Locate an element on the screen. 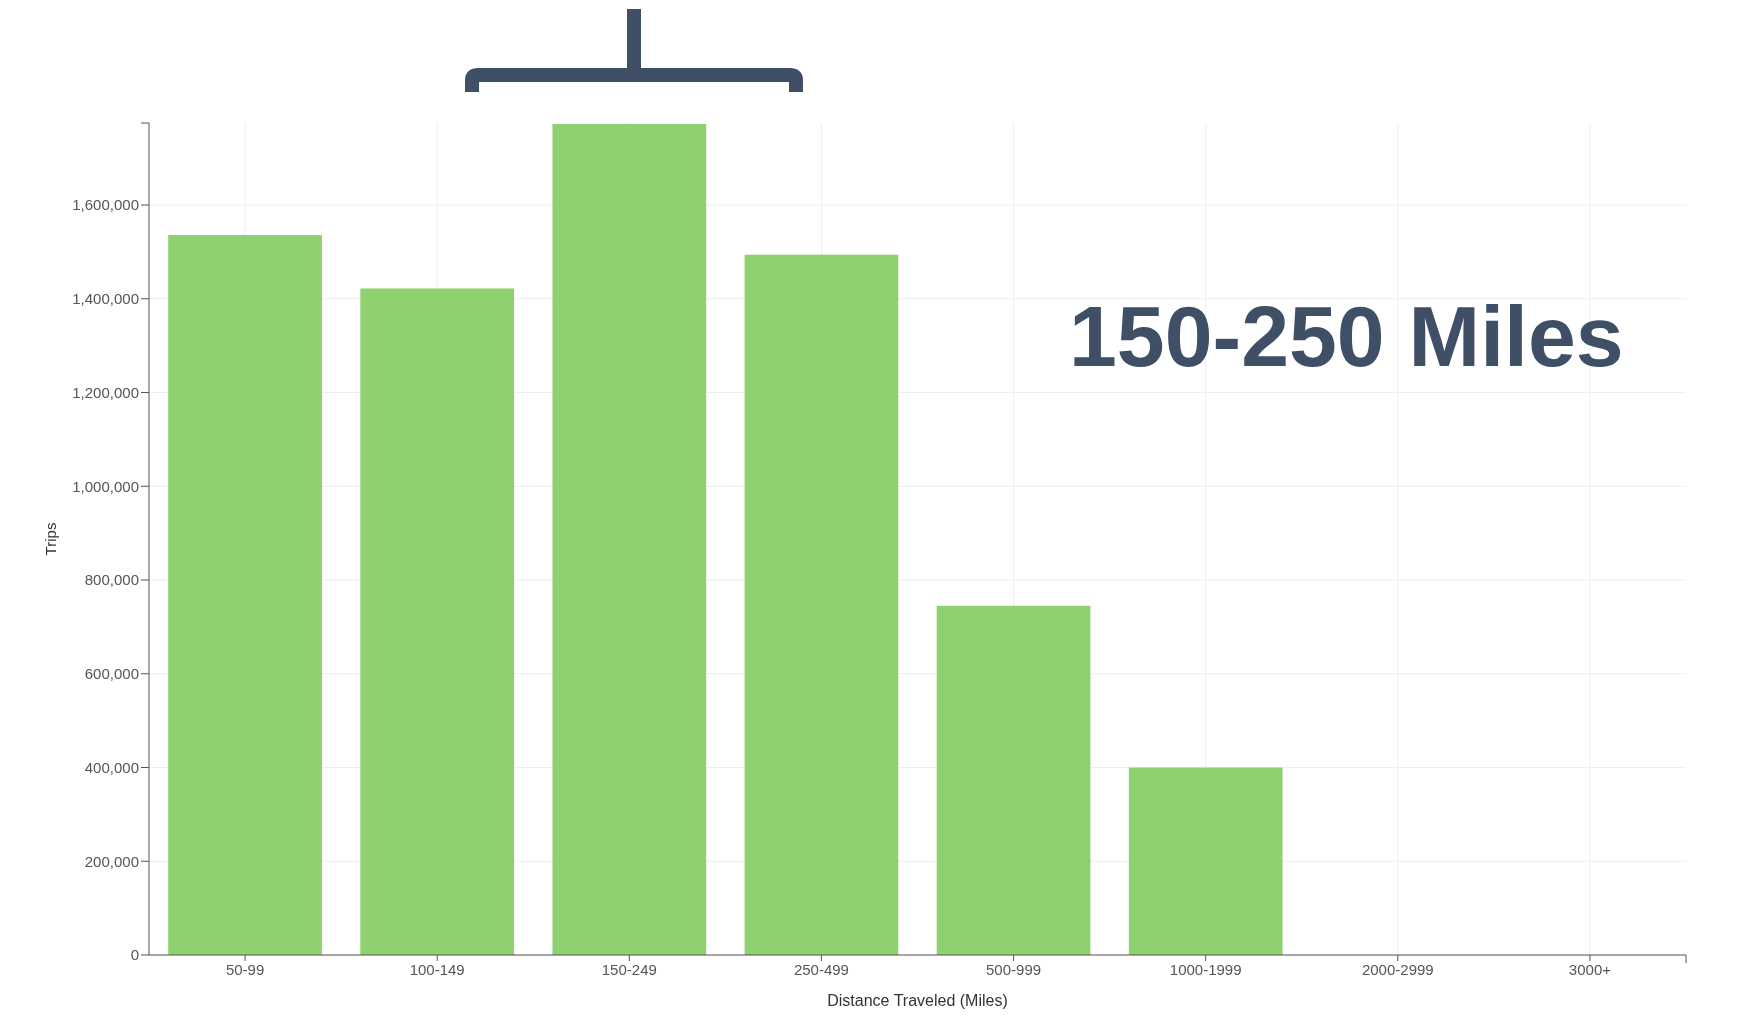  x-tick-label: 250-499 is located at coordinates (821, 969).